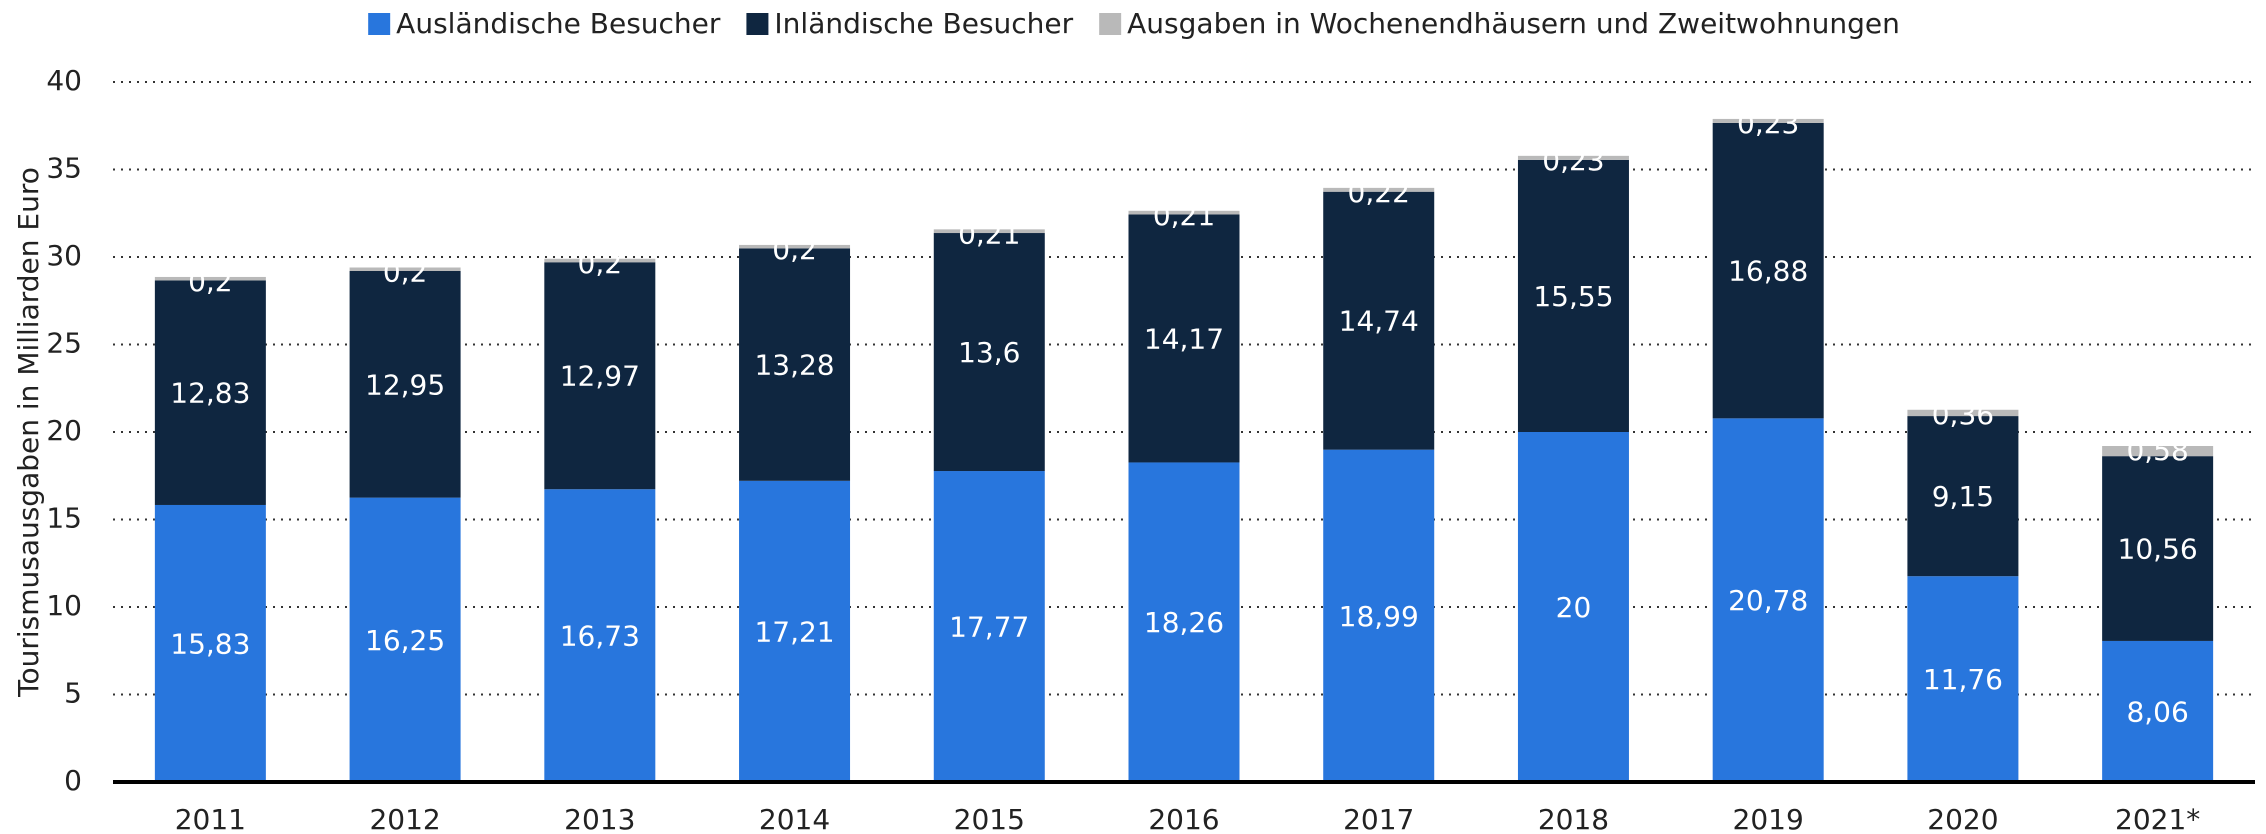 Image resolution: width=2266 pixels, height=834 pixels. I want to click on data-label: 17,77, so click(989, 627).